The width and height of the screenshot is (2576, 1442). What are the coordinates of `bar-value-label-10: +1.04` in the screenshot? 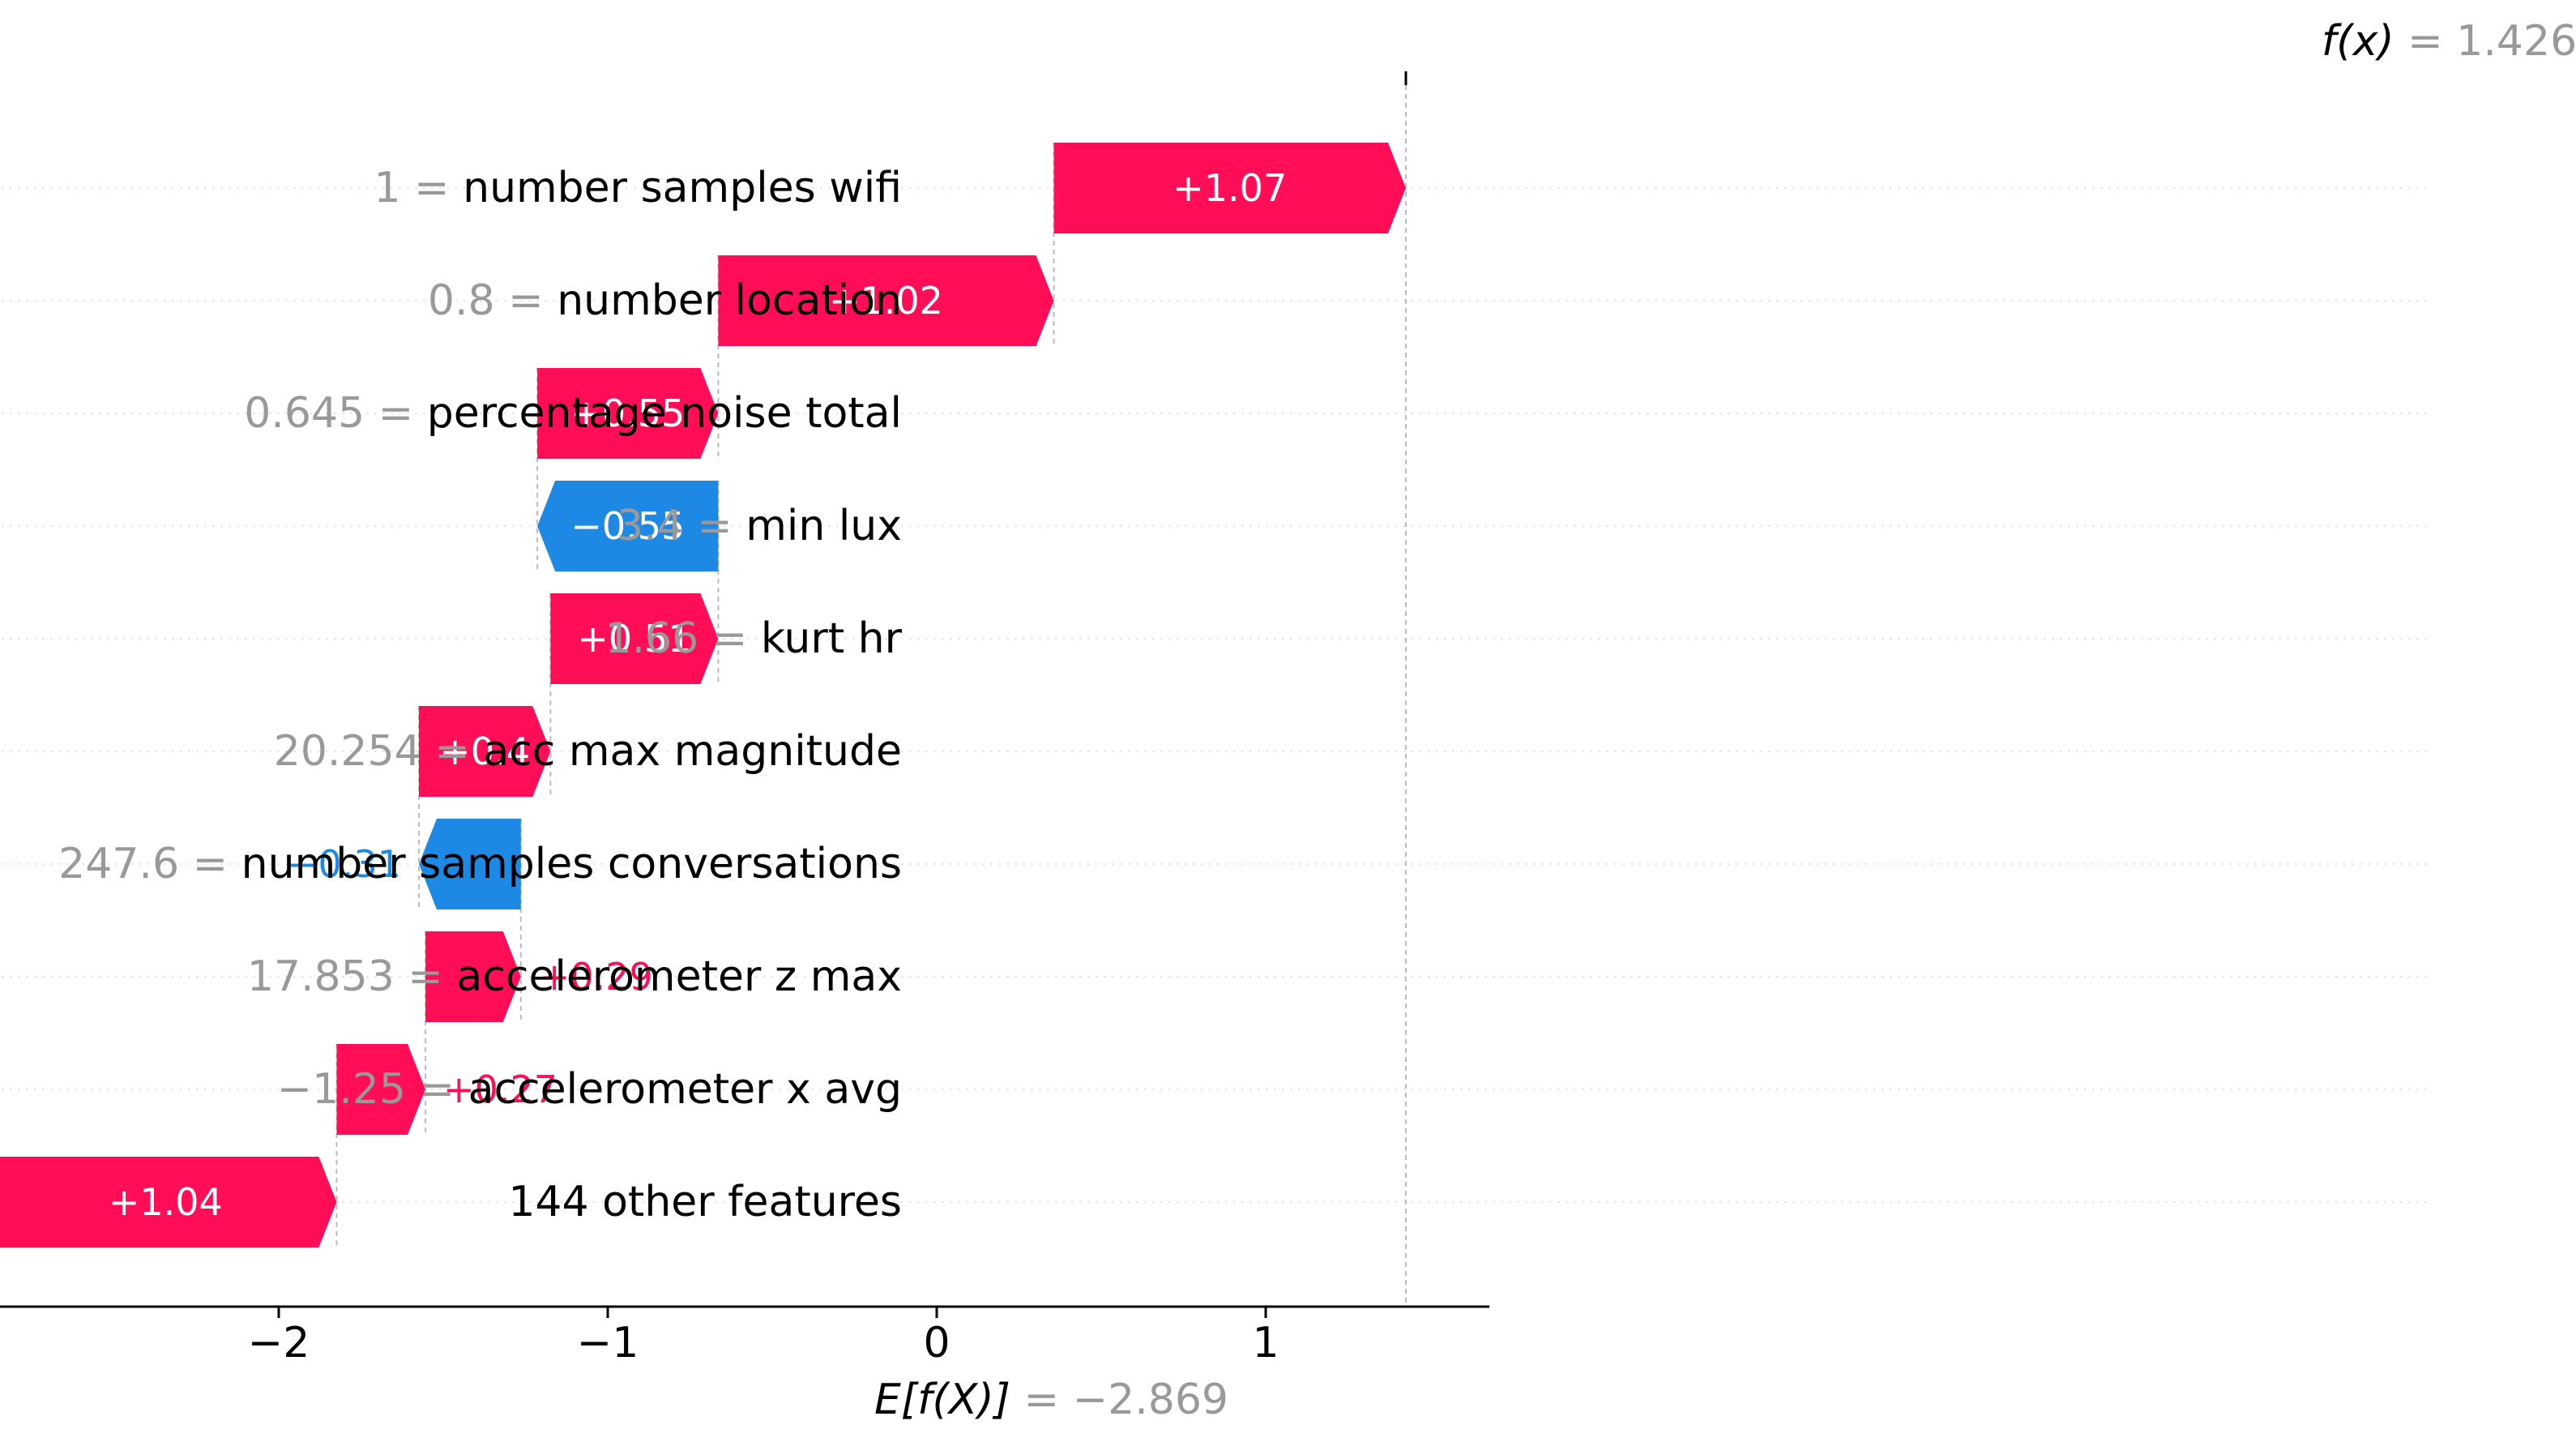 It's located at (166, 1202).